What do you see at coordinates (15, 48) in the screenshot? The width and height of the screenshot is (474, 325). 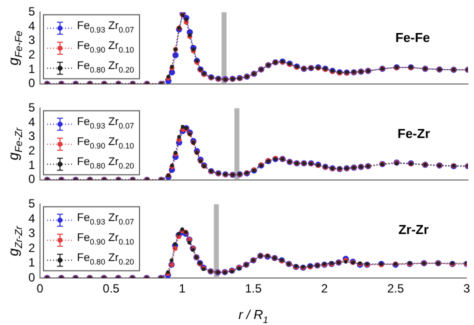 I see `y-axis-title: gFe-Fe` at bounding box center [15, 48].